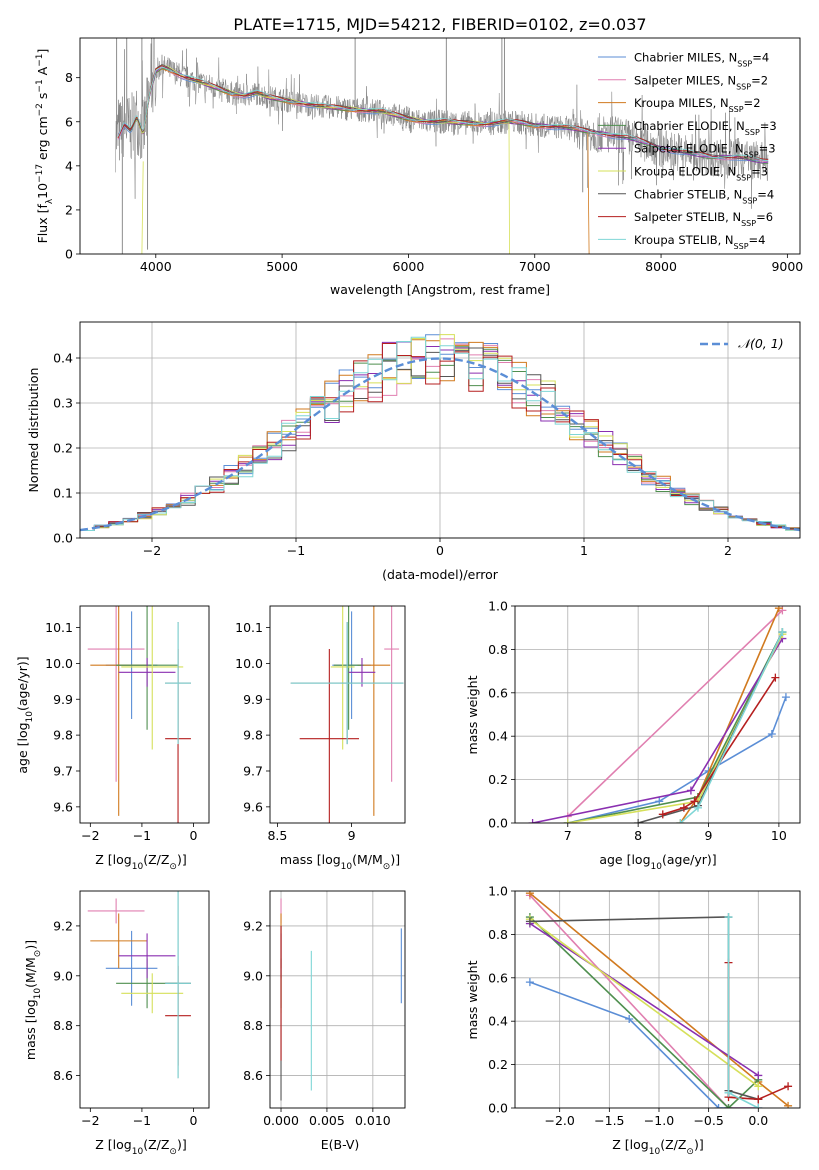  What do you see at coordinates (624, 859) in the screenshot?
I see `x-axis-label-part: age [log` at bounding box center [624, 859].